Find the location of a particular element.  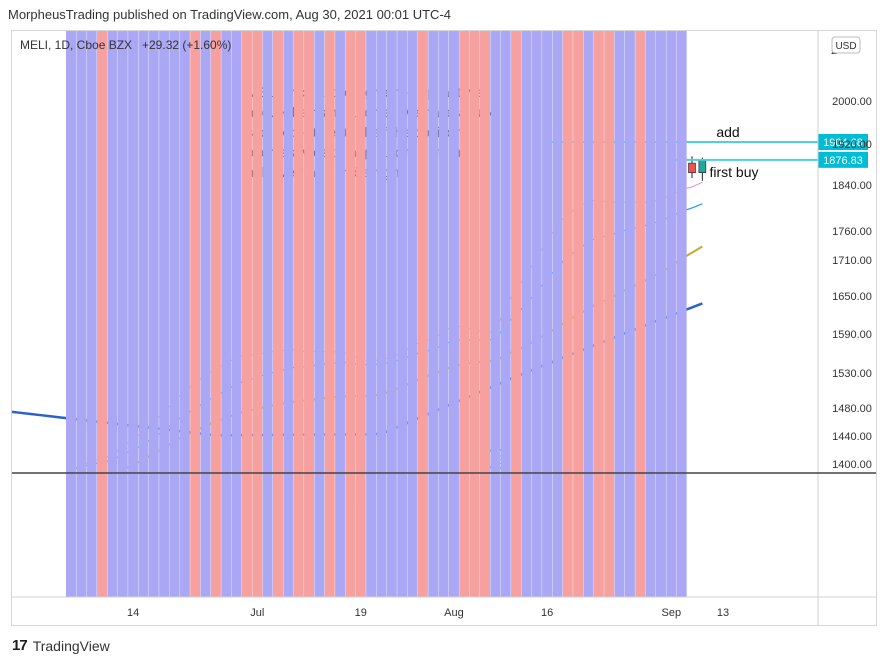

candle is located at coordinates (702, 169).